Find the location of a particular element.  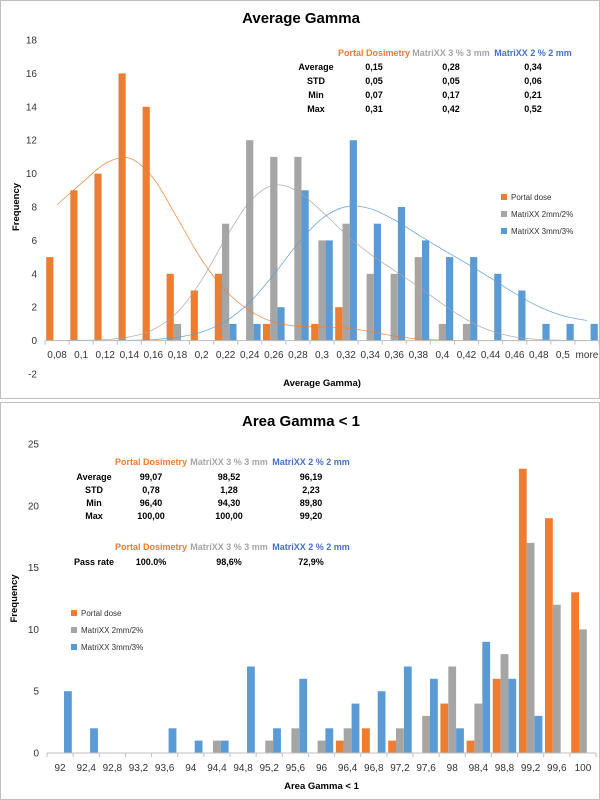

avg-gamma-x-category-label: 0,2 is located at coordinates (202, 355).